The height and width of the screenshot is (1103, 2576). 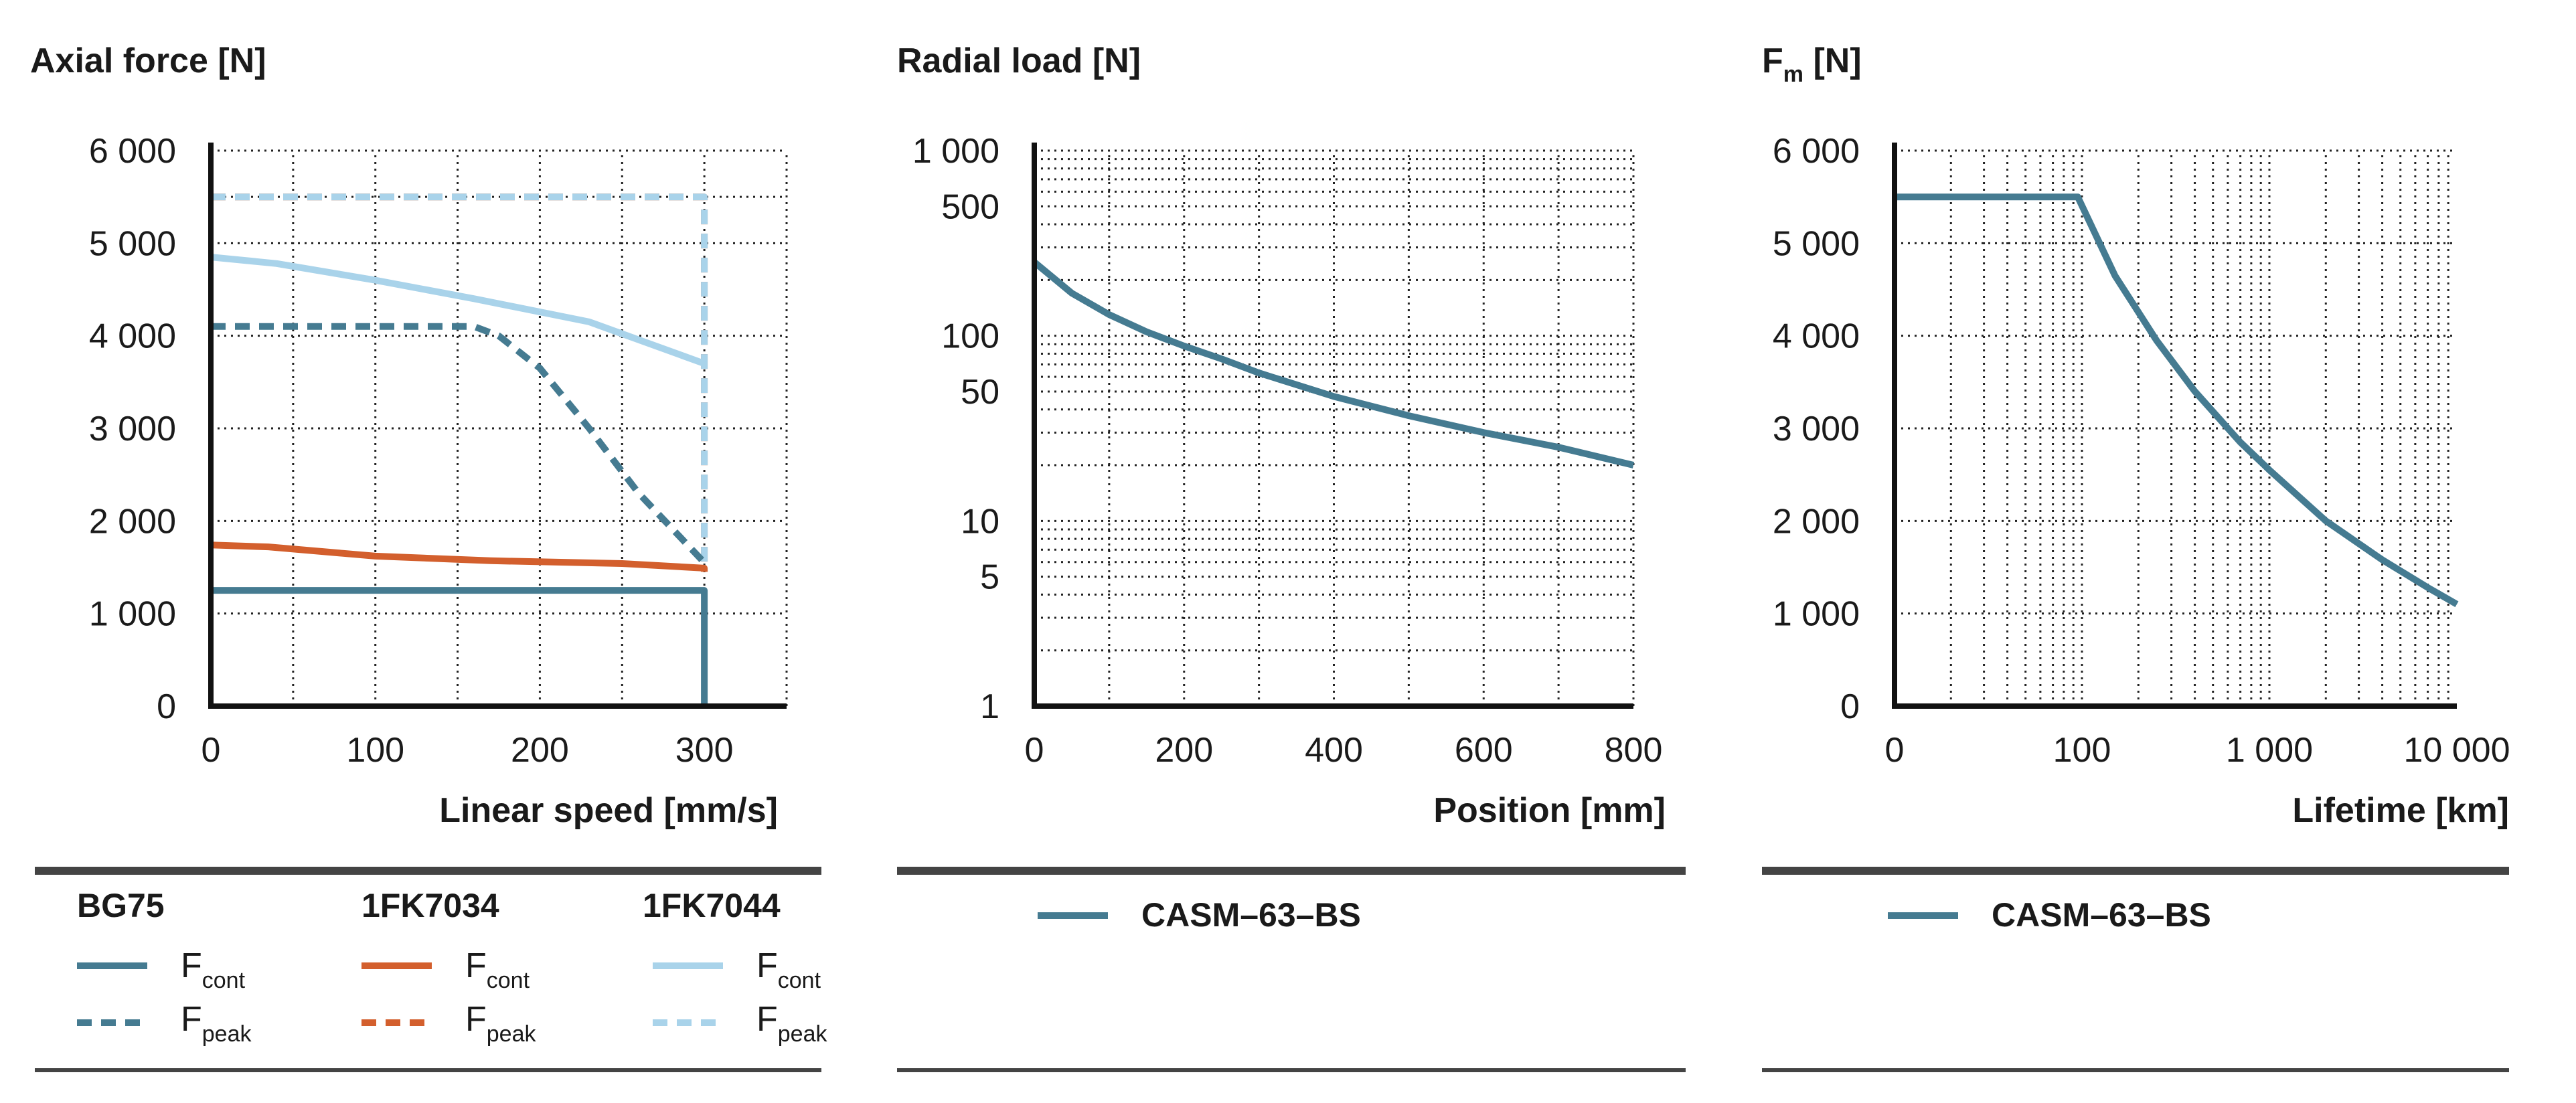 What do you see at coordinates (990, 577) in the screenshot?
I see `y-tick-label: 5` at bounding box center [990, 577].